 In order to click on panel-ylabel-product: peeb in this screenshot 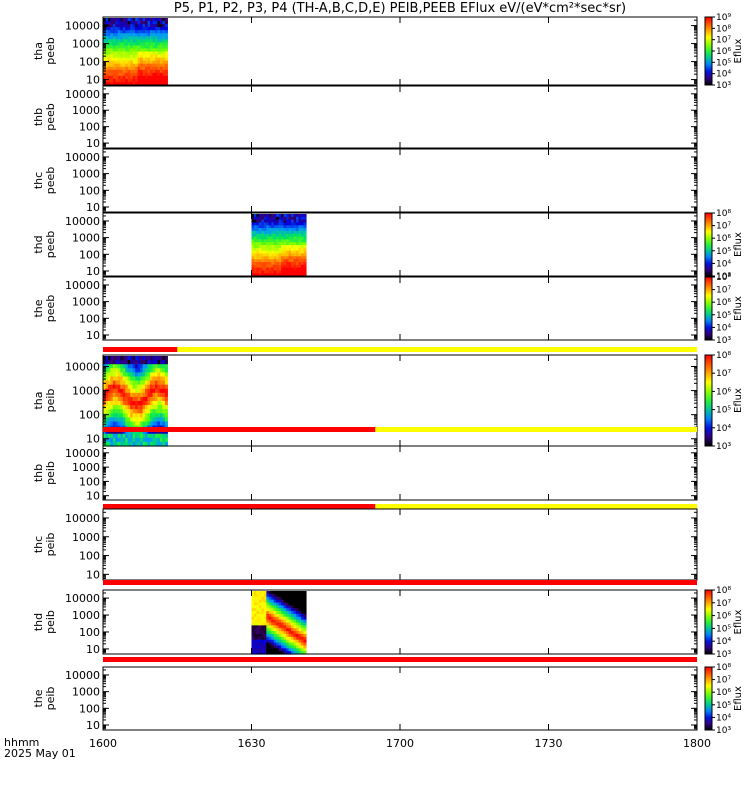, I will do `click(50, 181)`.